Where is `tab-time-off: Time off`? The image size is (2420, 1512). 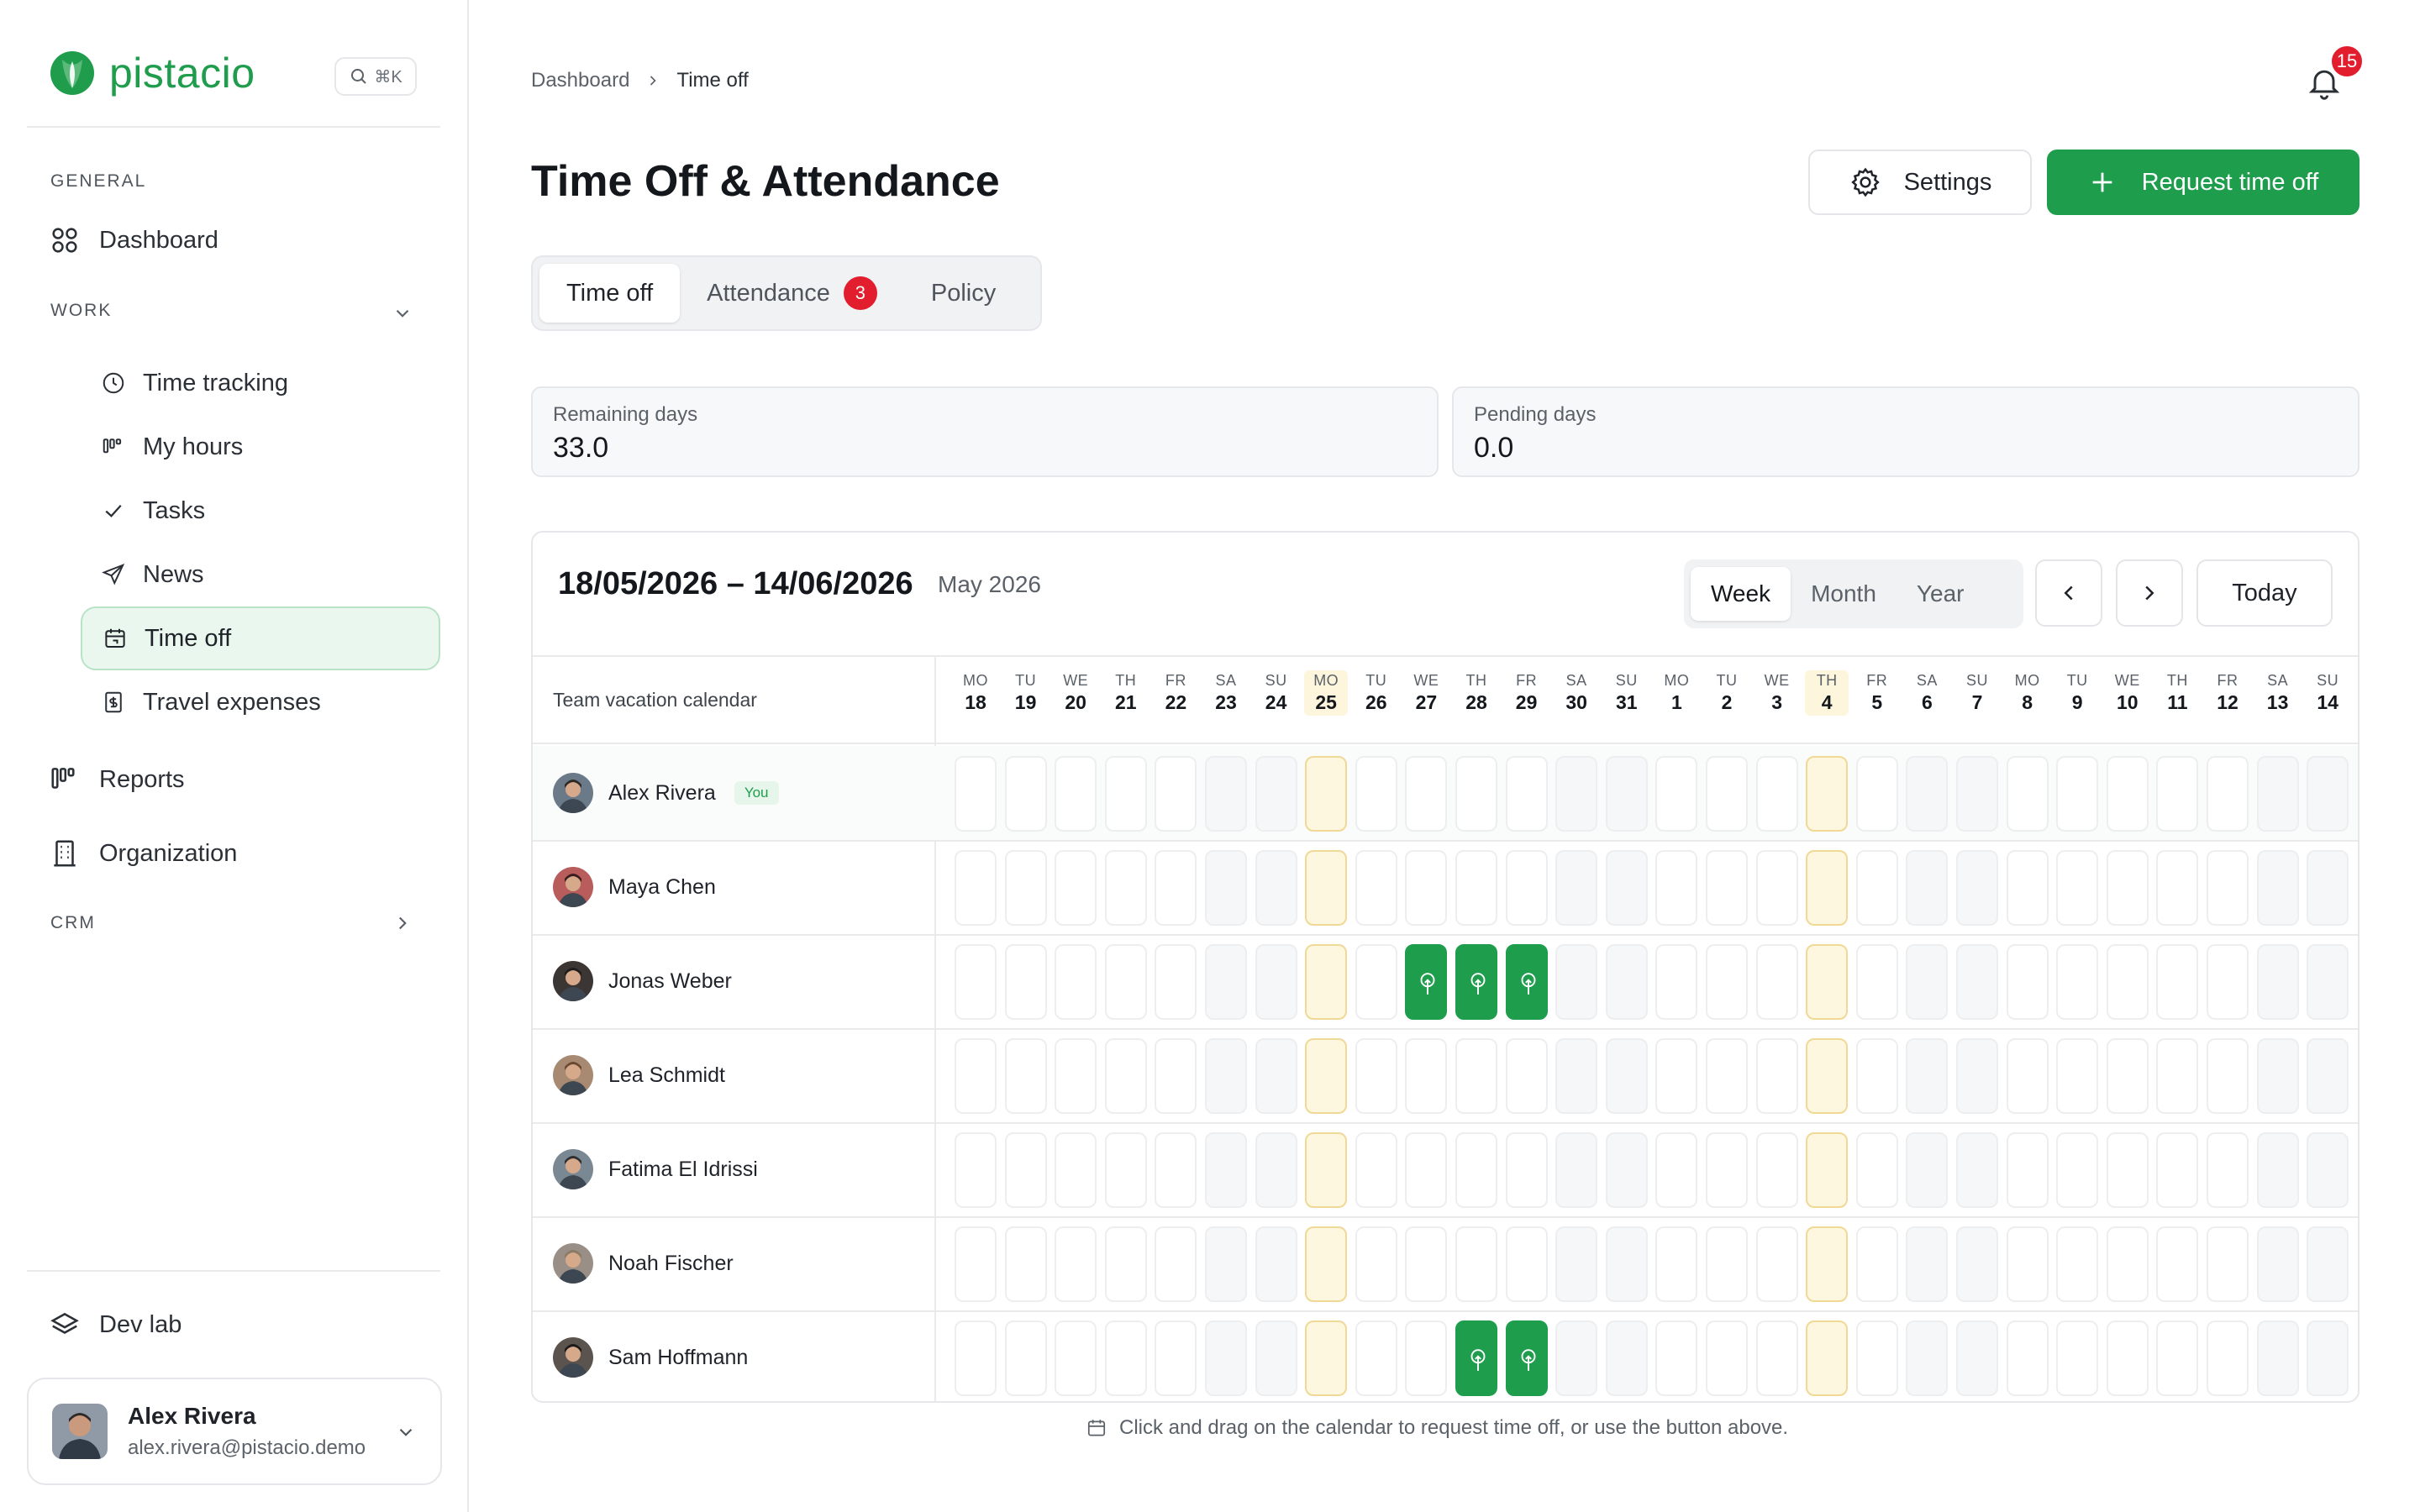
tab-time-off: Time off is located at coordinates (610, 293).